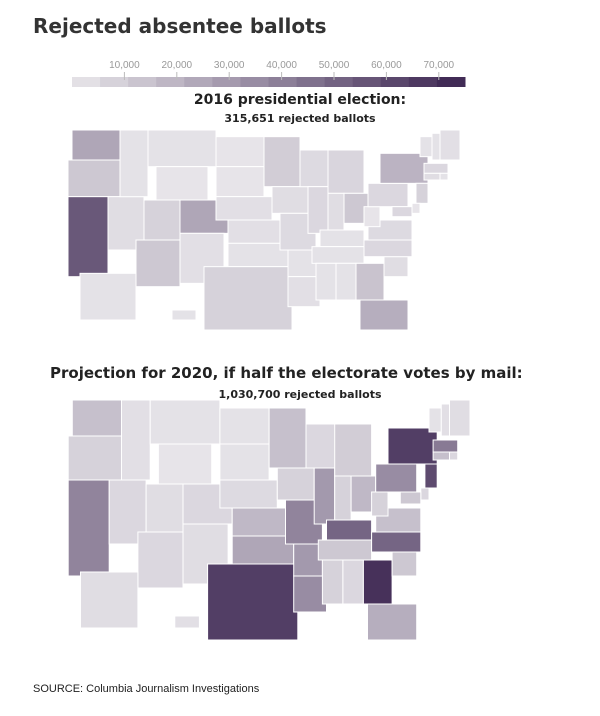  Describe the element at coordinates (334, 65) in the screenshot. I see `legend-tick-label: 50,000` at that location.